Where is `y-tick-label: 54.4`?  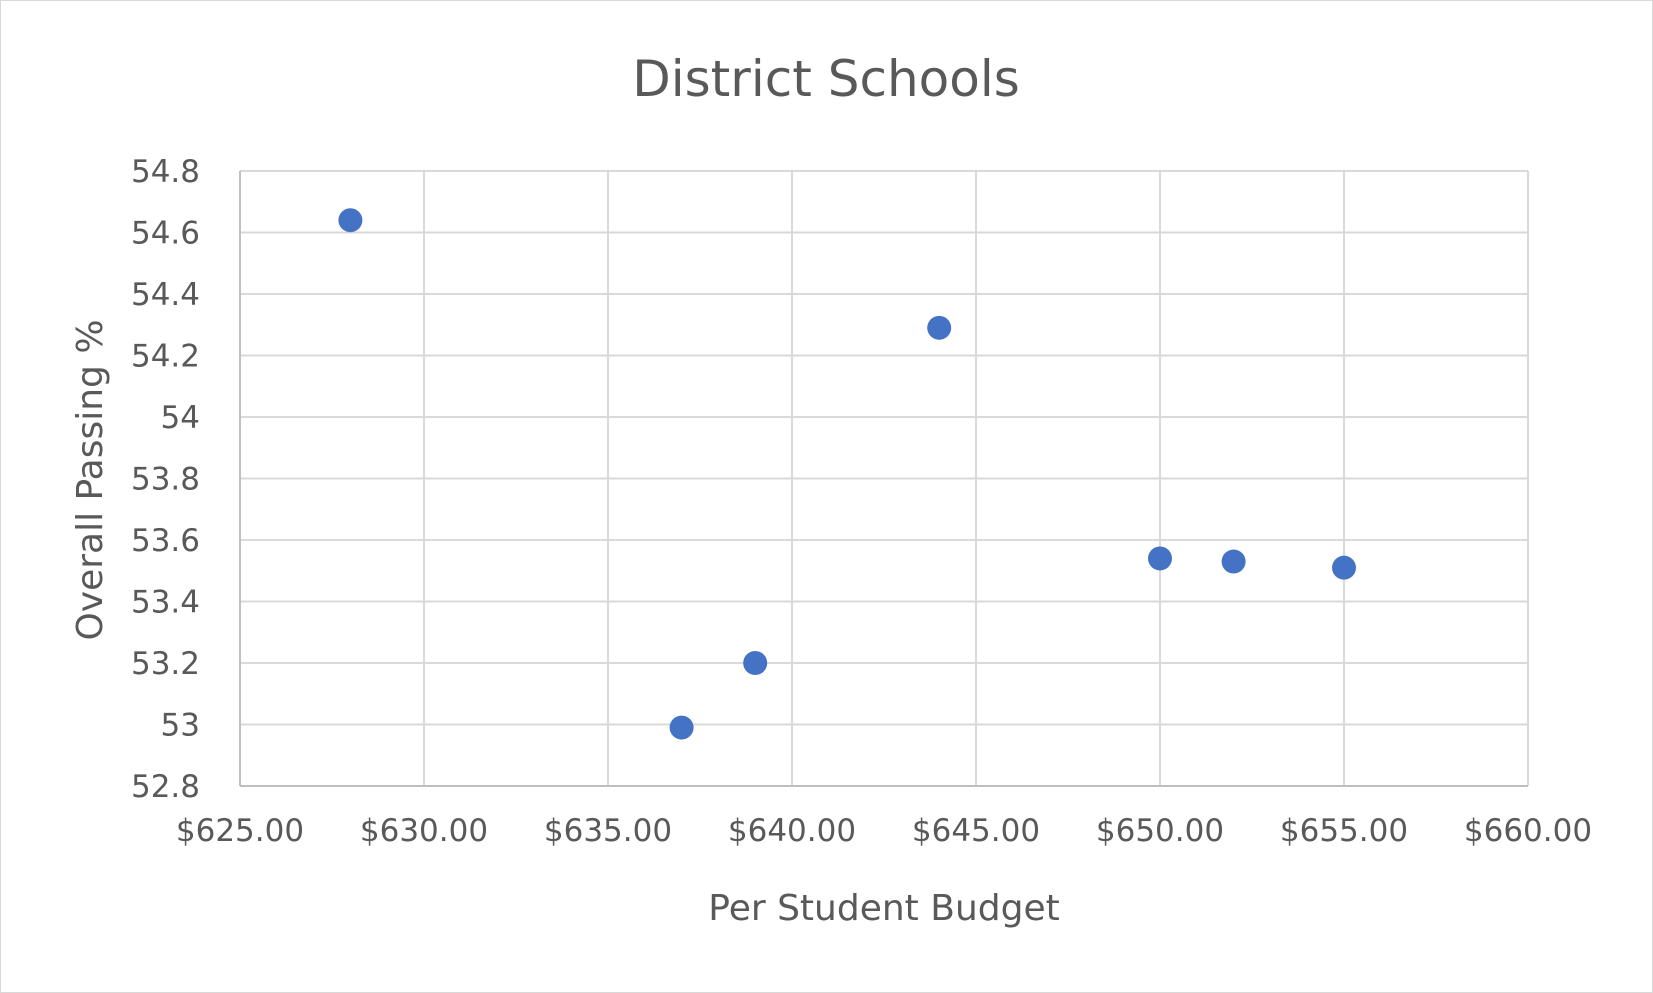 y-tick-label: 54.4 is located at coordinates (165, 295).